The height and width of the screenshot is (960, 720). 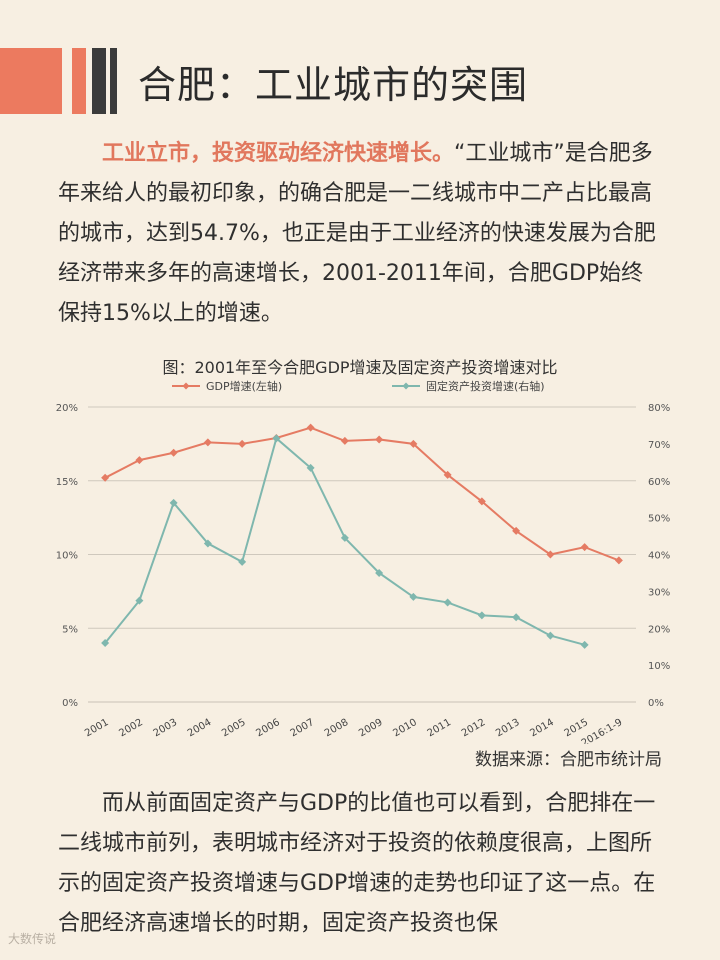 What do you see at coordinates (97, 728) in the screenshot?
I see `x-axis-tick-label: 2001` at bounding box center [97, 728].